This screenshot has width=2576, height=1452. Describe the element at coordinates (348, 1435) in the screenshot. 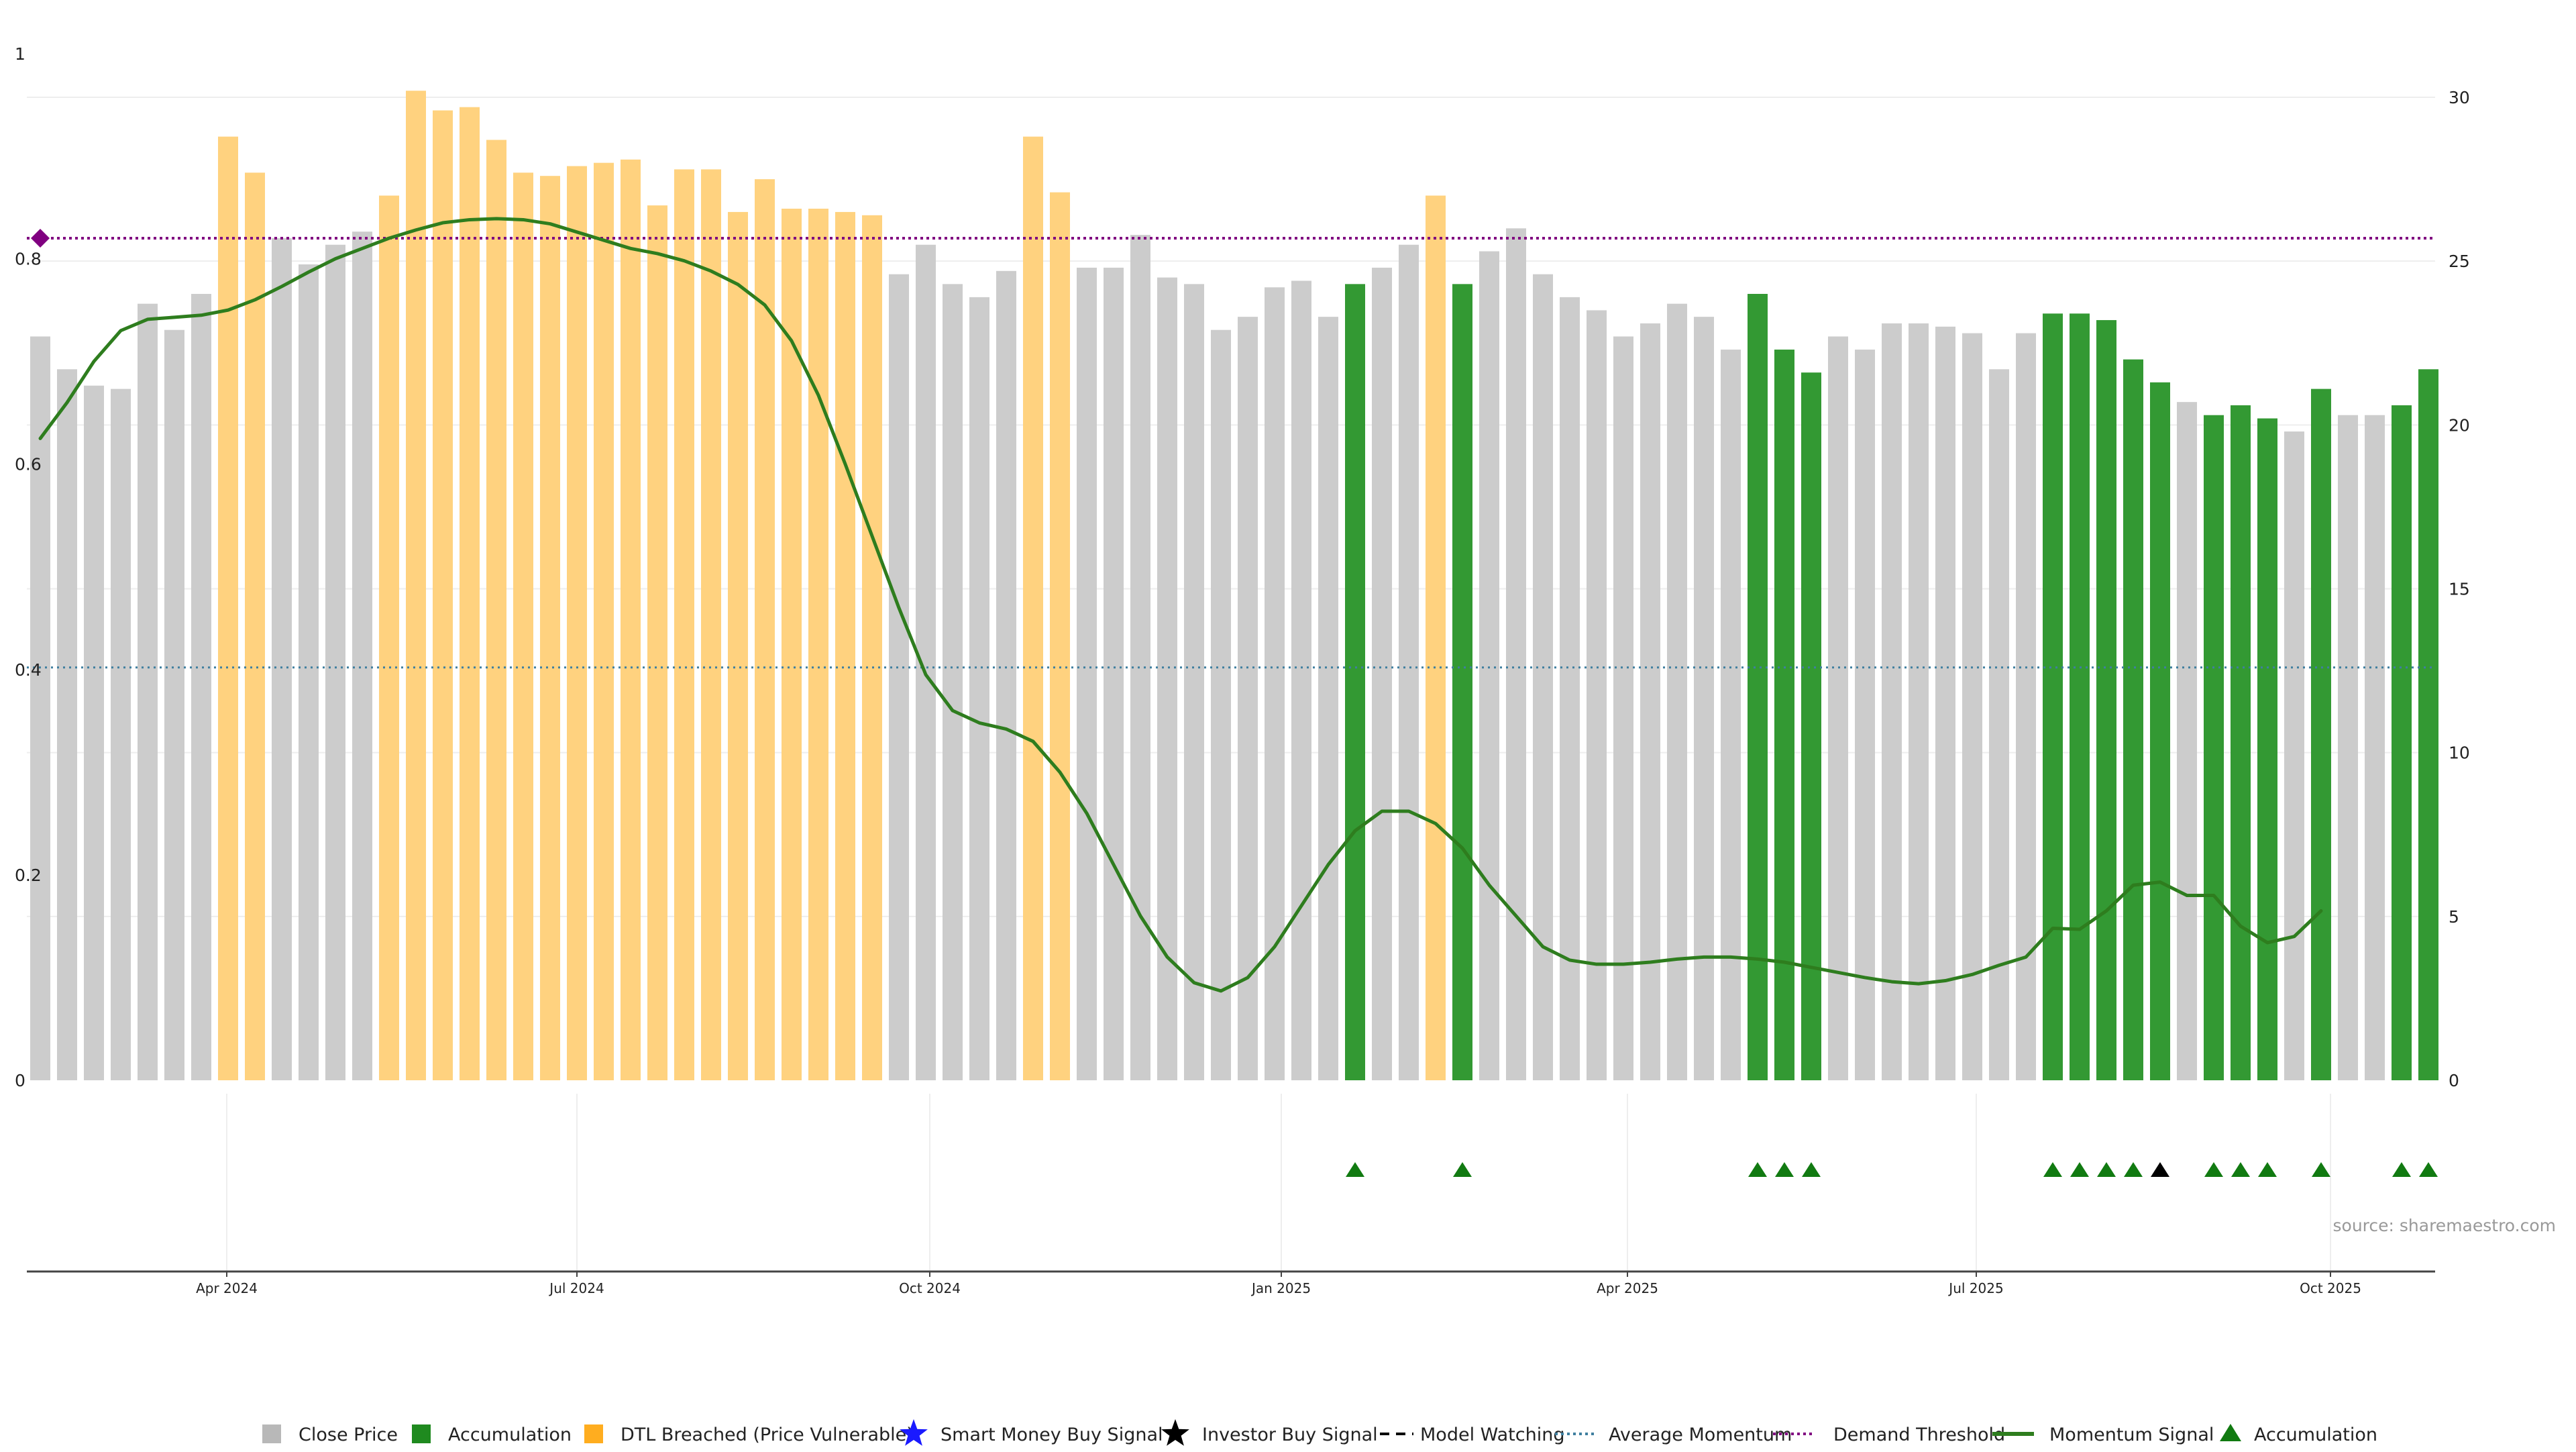

I see `legend-label: Close Price` at that location.